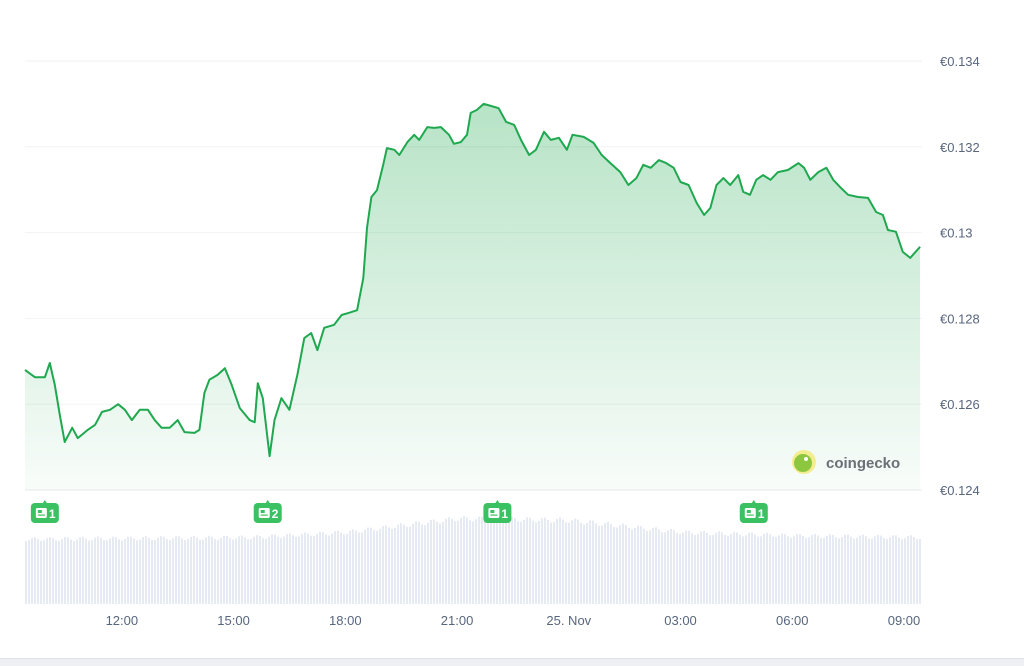 The height and width of the screenshot is (666, 1024). I want to click on news-marker: 2, so click(267, 511).